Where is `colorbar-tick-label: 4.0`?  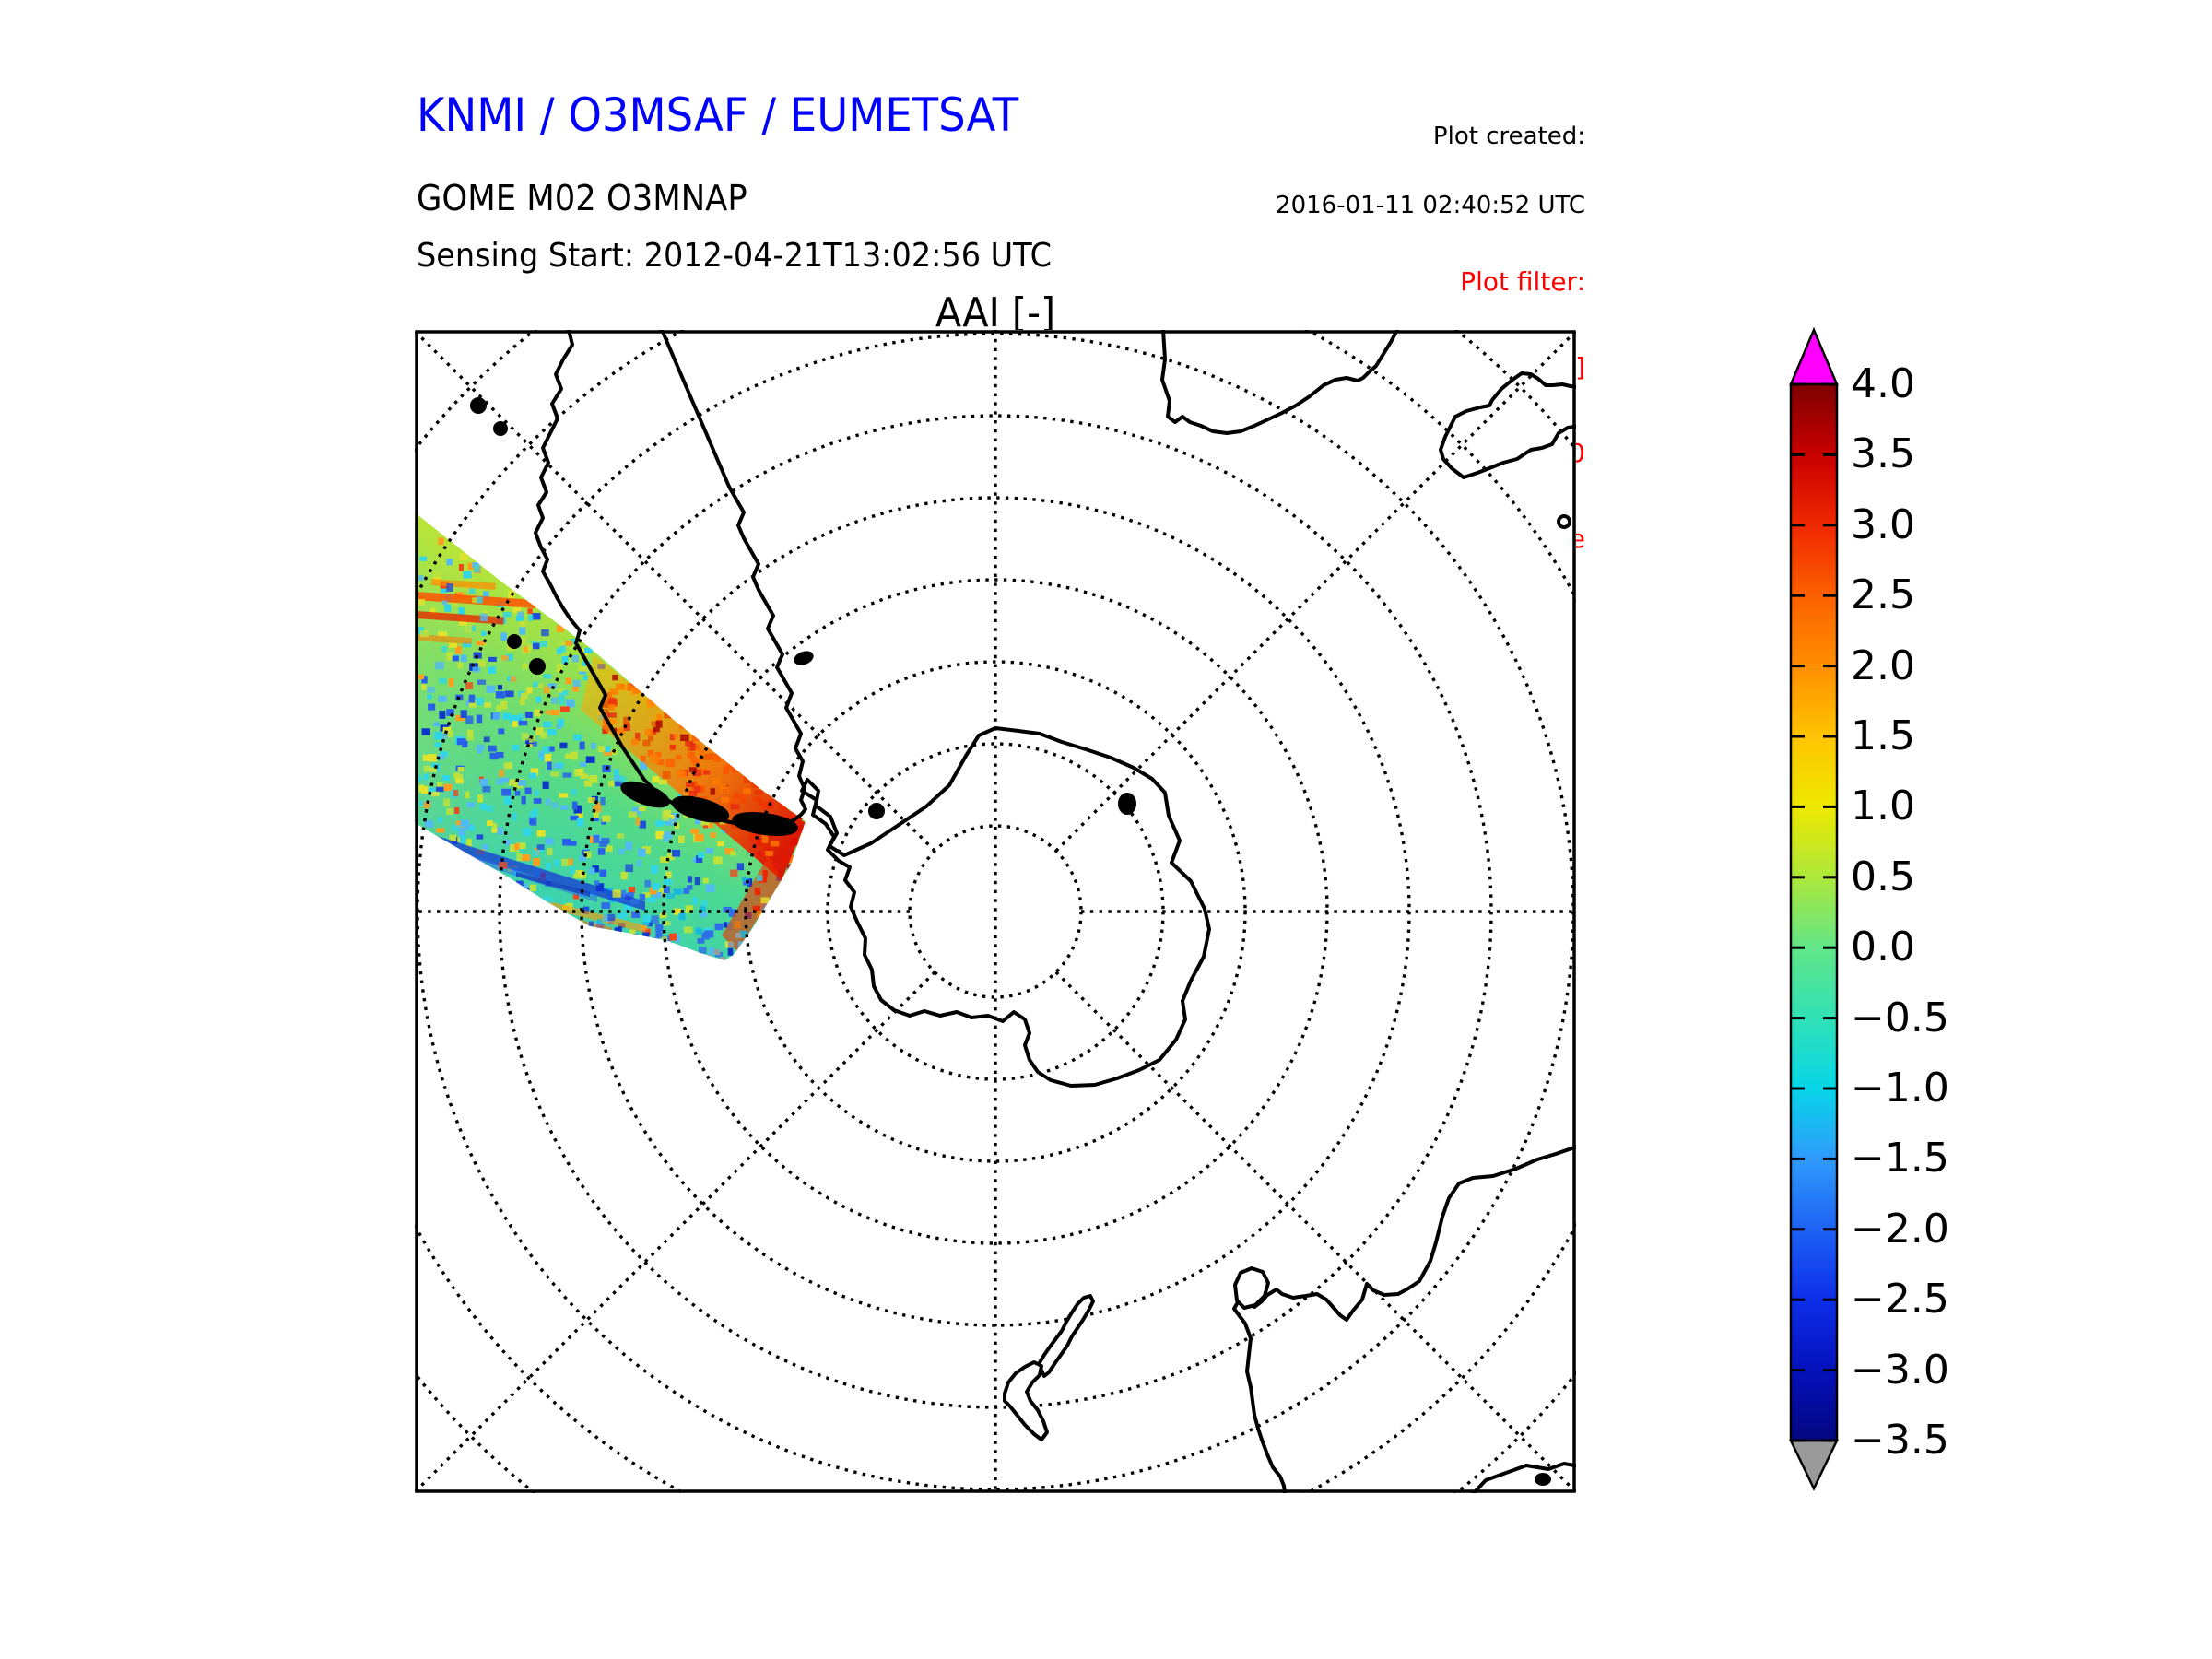 colorbar-tick-label: 4.0 is located at coordinates (1883, 383).